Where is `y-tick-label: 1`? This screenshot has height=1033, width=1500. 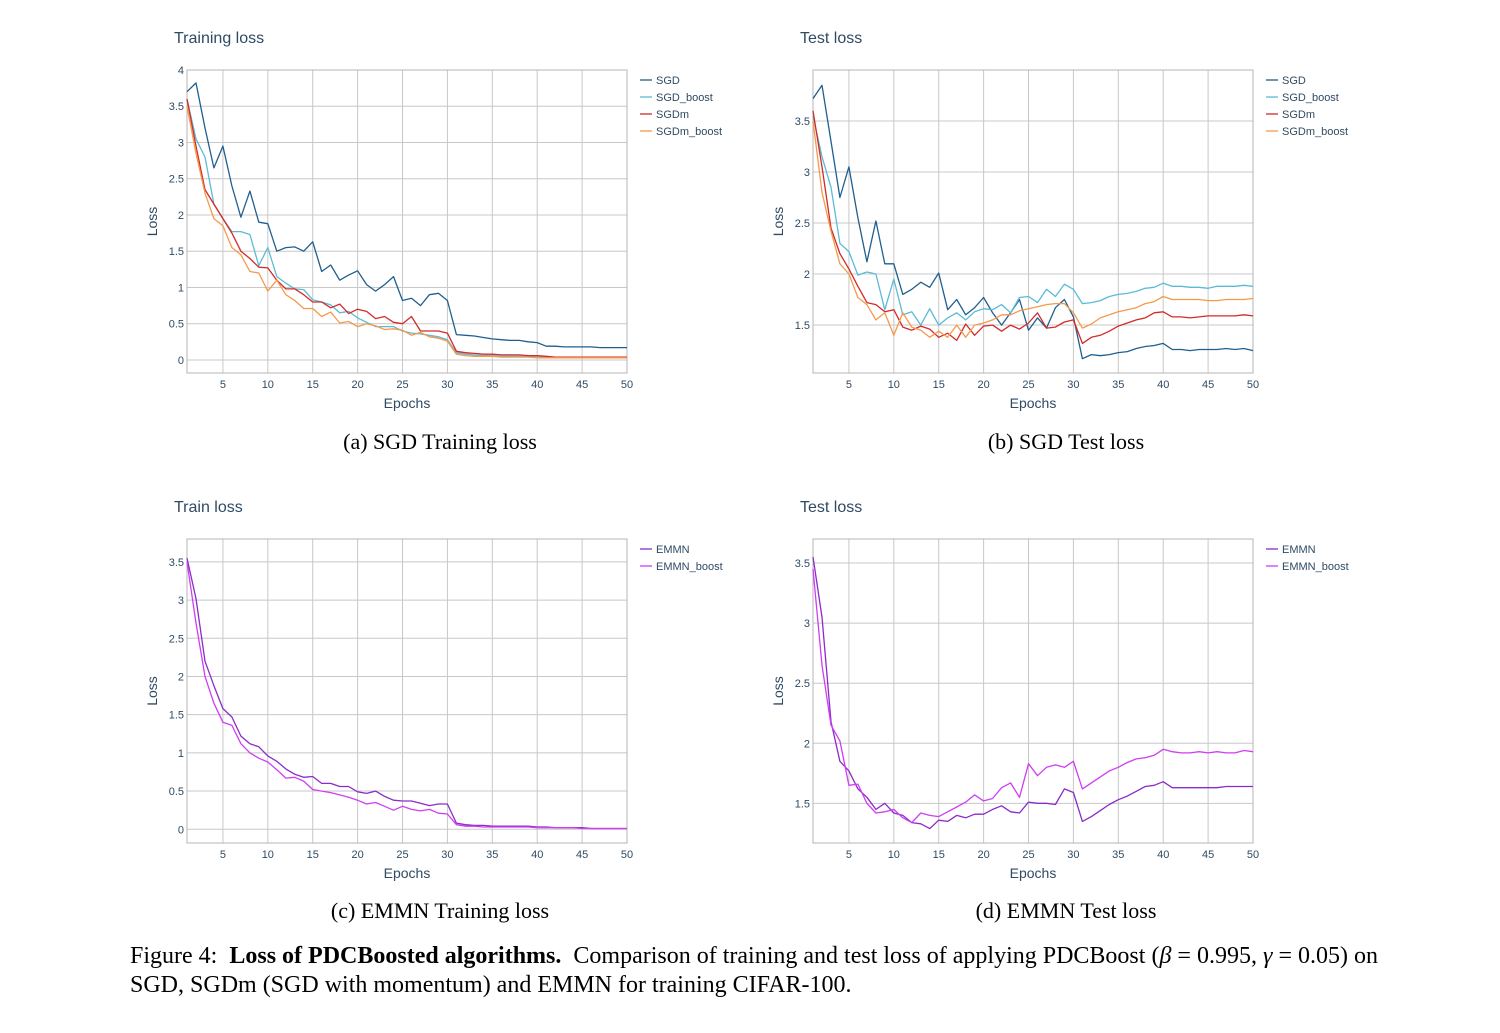
y-tick-label: 1 is located at coordinates (181, 288).